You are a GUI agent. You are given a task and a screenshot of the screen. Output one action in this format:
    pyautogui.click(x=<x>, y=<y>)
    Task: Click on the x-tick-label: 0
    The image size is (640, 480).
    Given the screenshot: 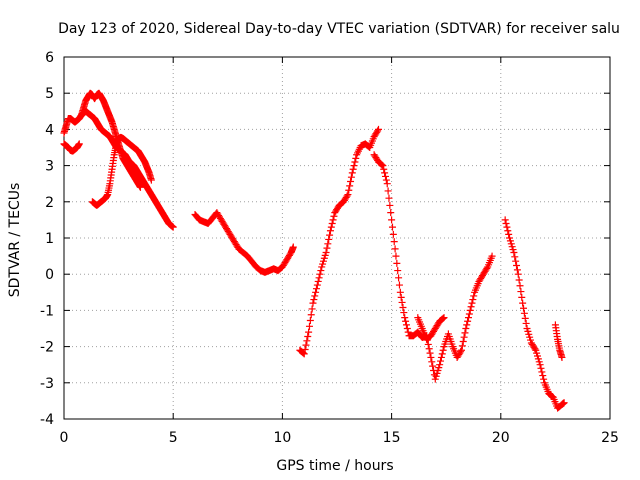 What is the action you would take?
    pyautogui.click(x=64, y=438)
    